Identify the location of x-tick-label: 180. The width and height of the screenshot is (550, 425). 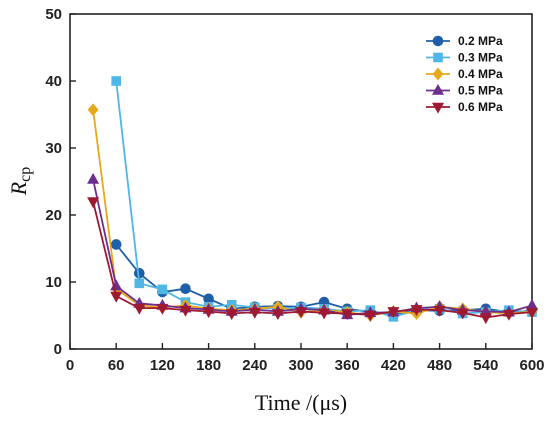
(208, 365).